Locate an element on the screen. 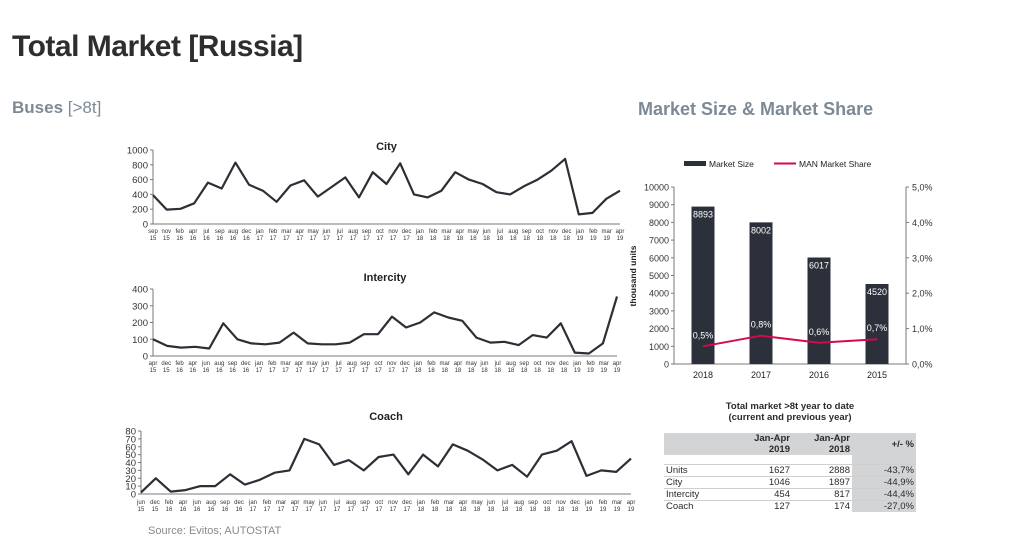 The image size is (1024, 557). section-title-buses: Buses [>8t] is located at coordinates (56, 108).